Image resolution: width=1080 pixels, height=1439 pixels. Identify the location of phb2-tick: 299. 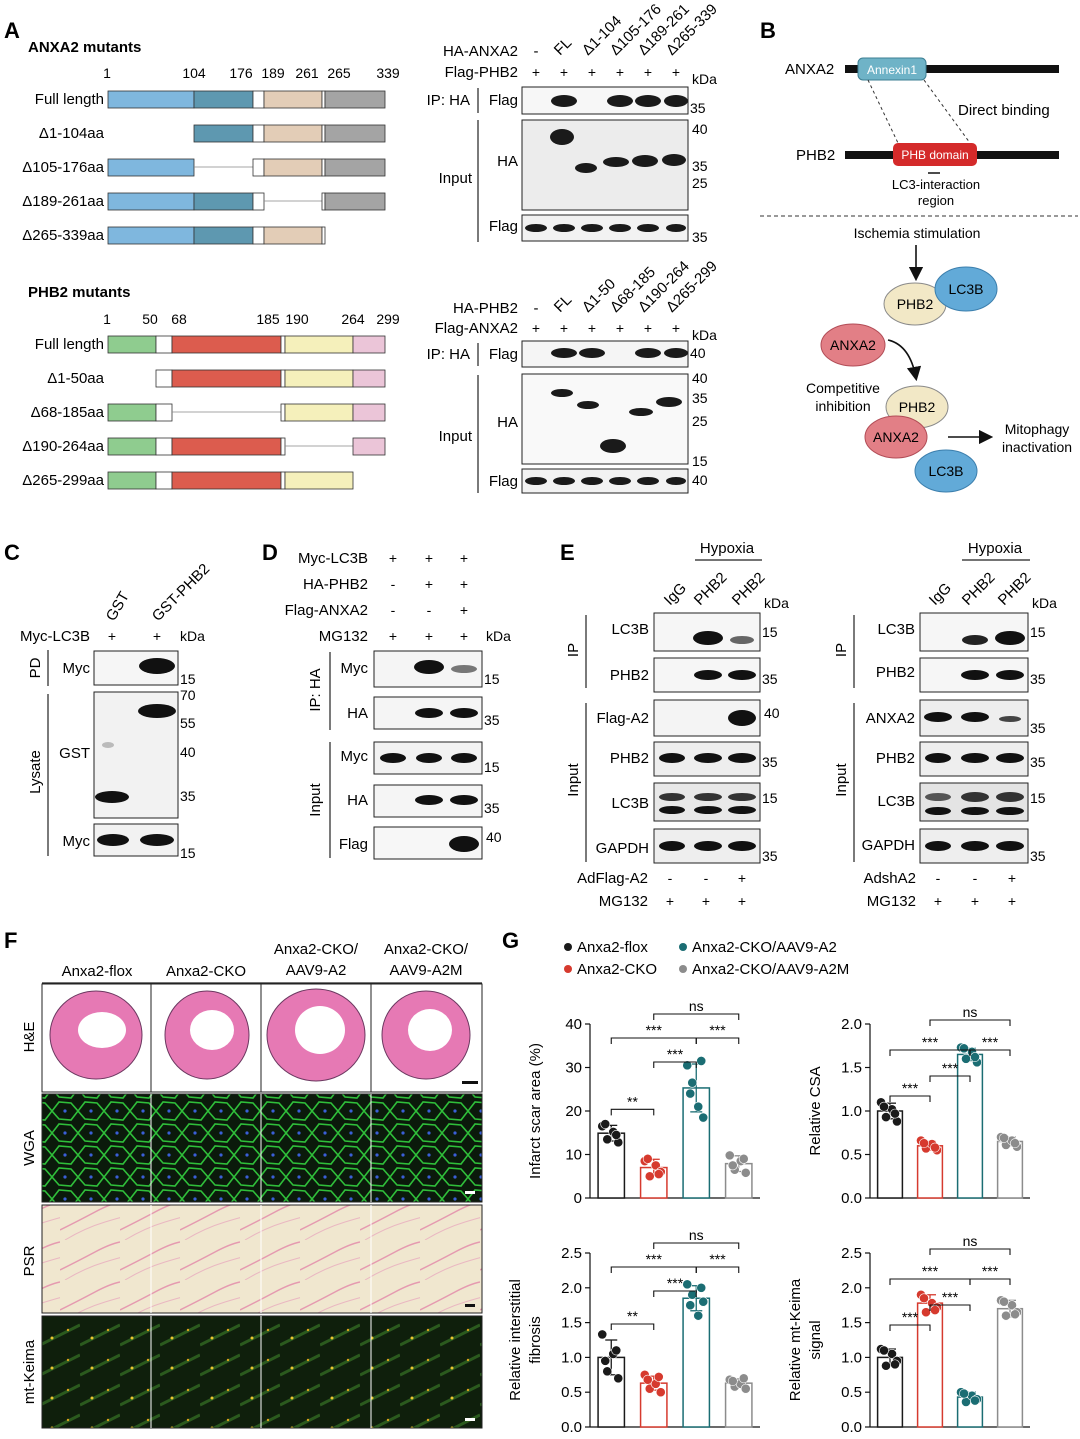
(388, 319).